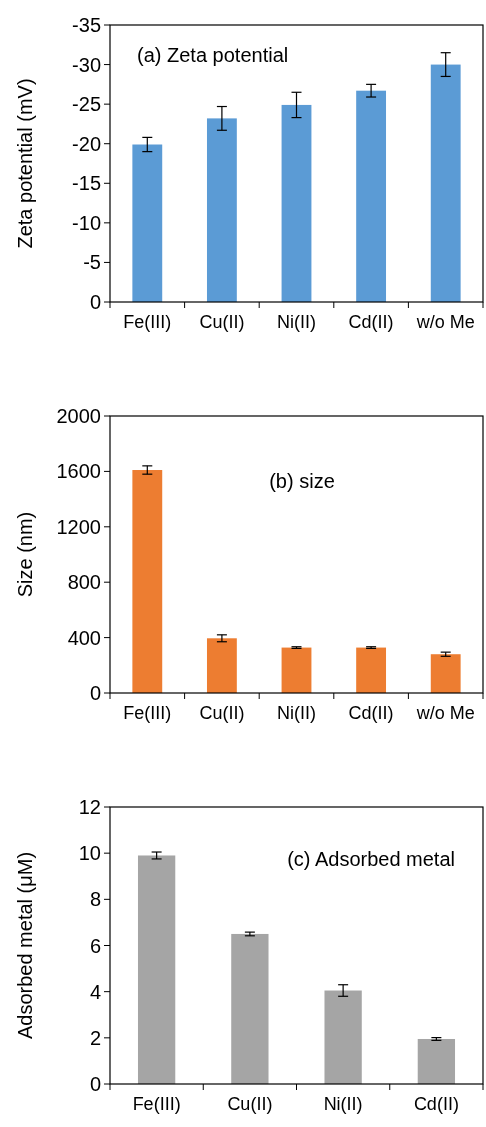 The height and width of the screenshot is (1127, 486). I want to click on y-tick-label: -20, so click(86, 143).